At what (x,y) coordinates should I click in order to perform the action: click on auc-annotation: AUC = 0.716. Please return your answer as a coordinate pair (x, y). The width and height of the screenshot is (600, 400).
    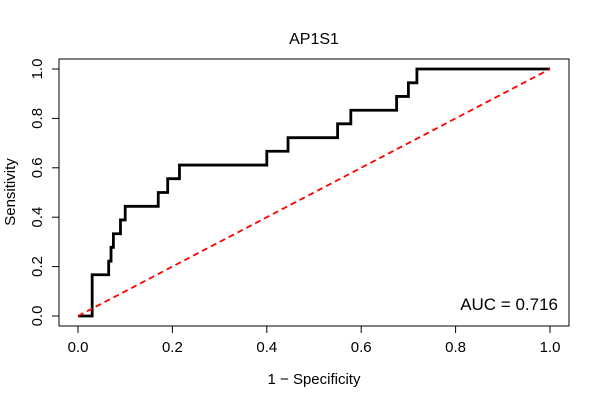
    Looking at the image, I should click on (509, 304).